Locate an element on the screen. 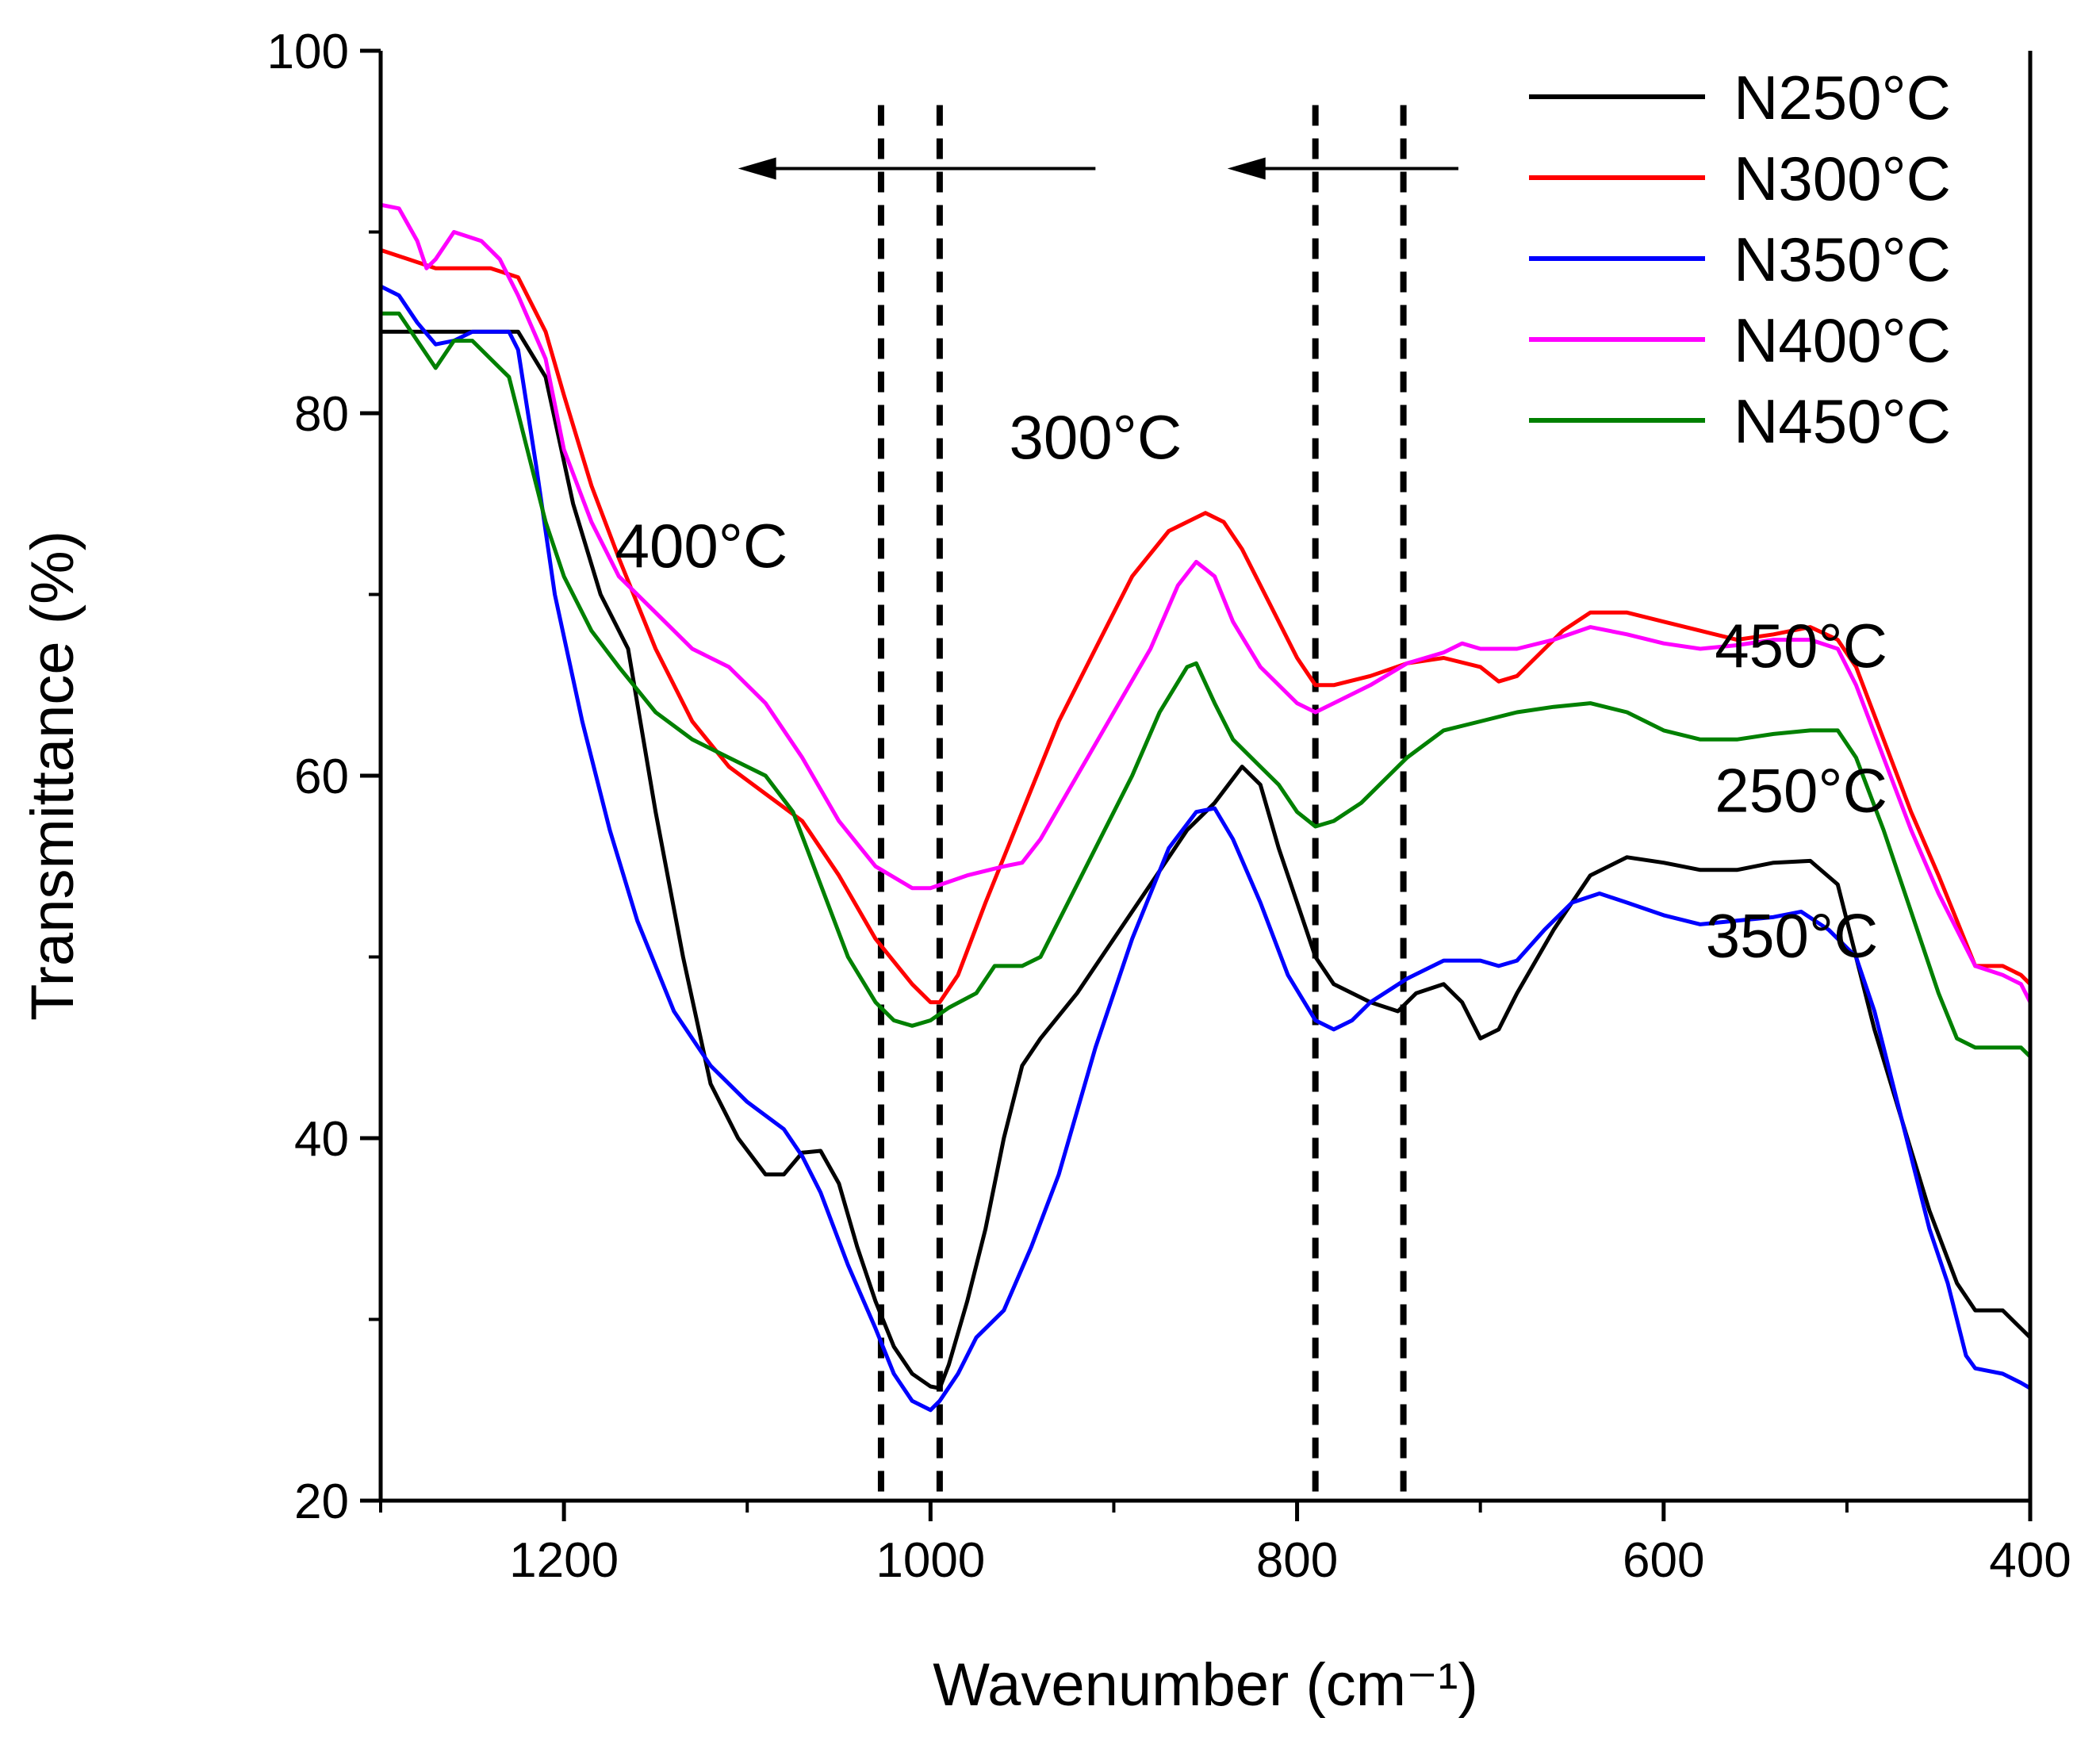 The width and height of the screenshot is (2100, 1737). legend: N250°C N300°C N350°C N400°C N450°C is located at coordinates (1740, 259).